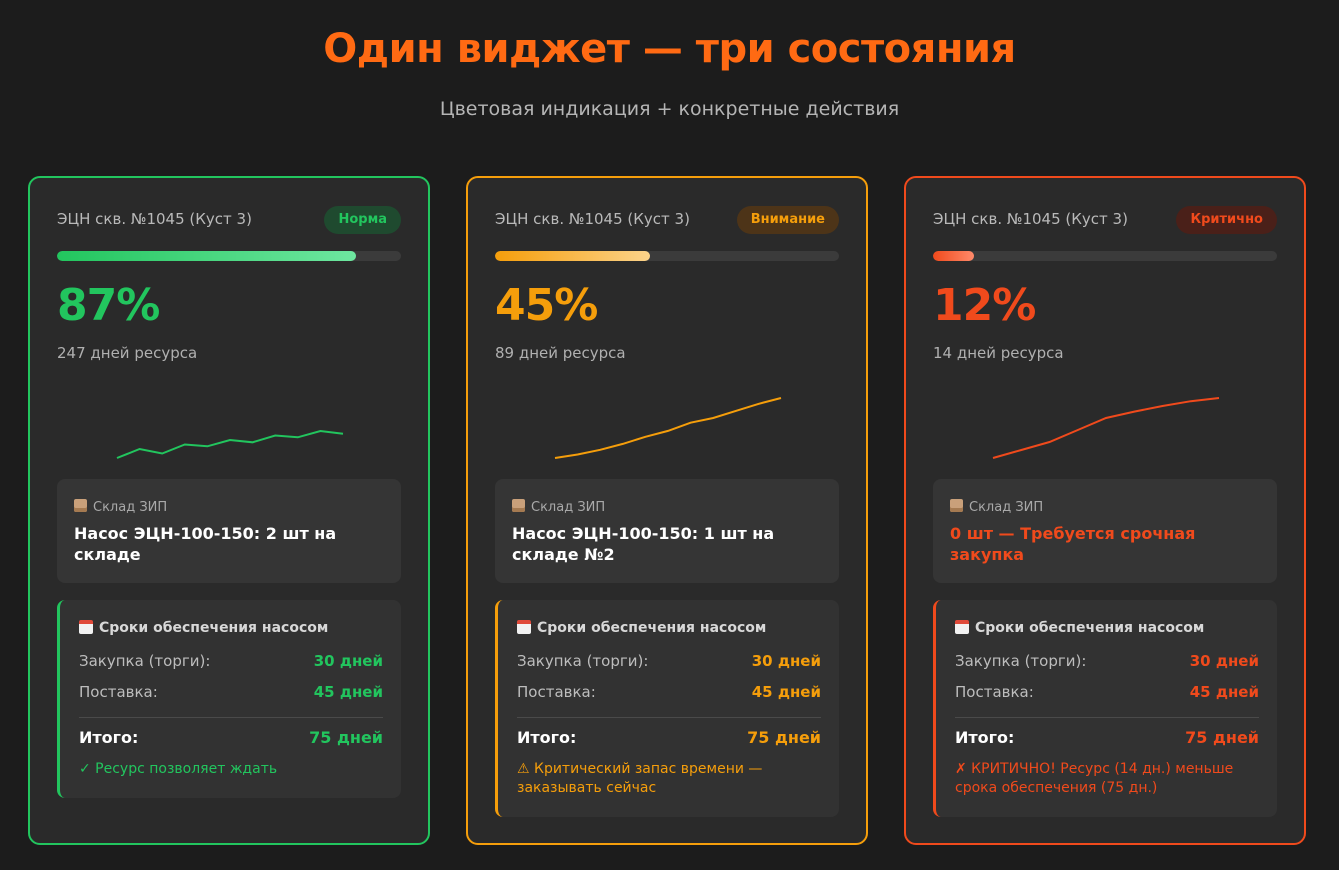 The image size is (1339, 870). What do you see at coordinates (178, 769) in the screenshot?
I see `verdict-text: ✓ Ресурс позволяет ждать` at bounding box center [178, 769].